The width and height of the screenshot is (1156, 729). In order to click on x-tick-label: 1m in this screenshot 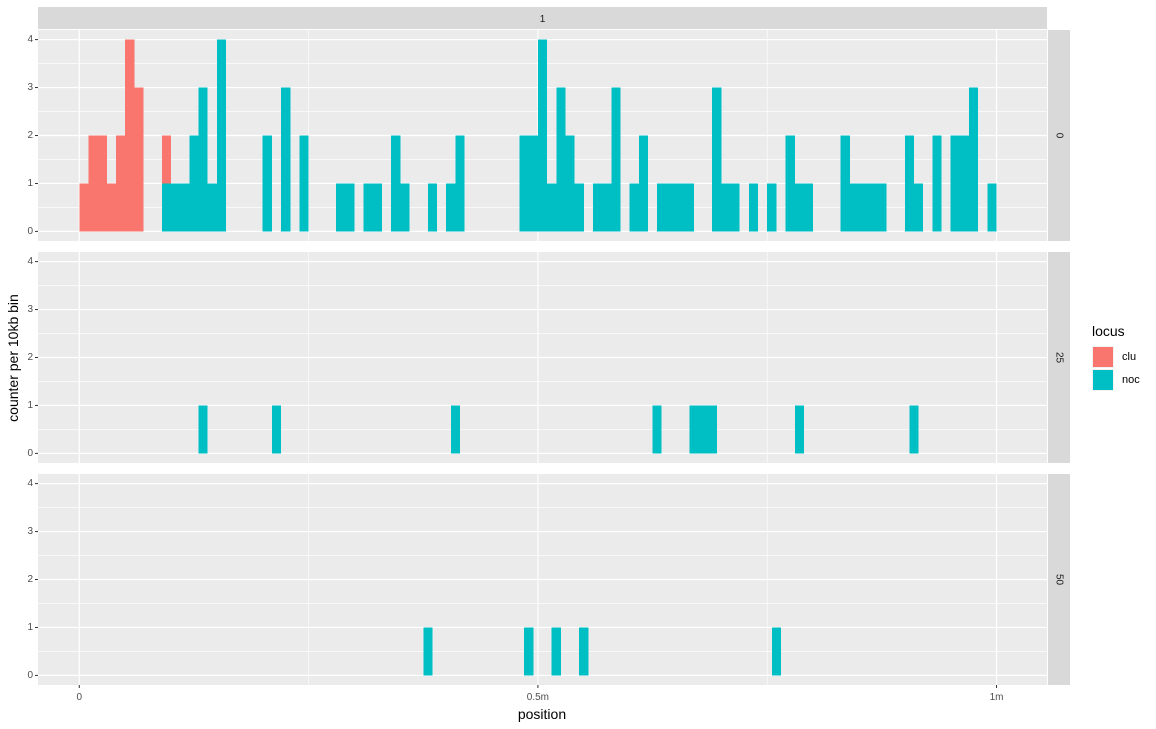, I will do `click(997, 697)`.